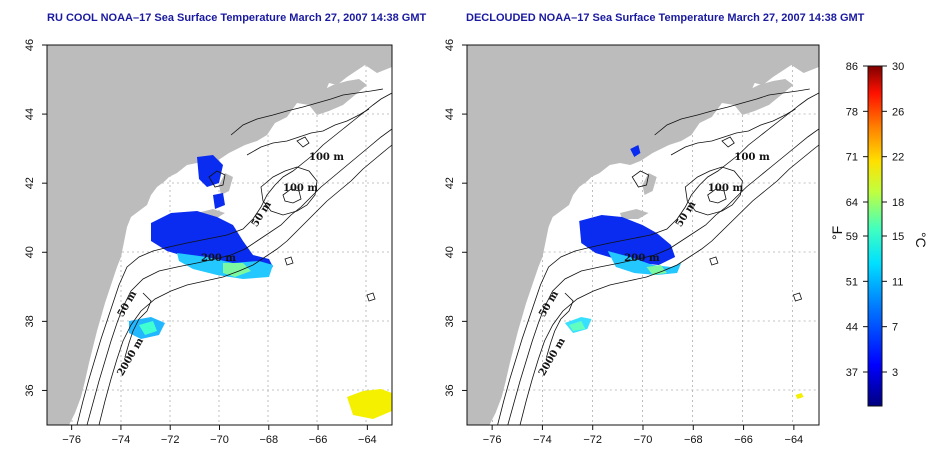 This screenshot has height=475, width=950. I want to click on left-y-tick-label: 44, so click(30, 114).